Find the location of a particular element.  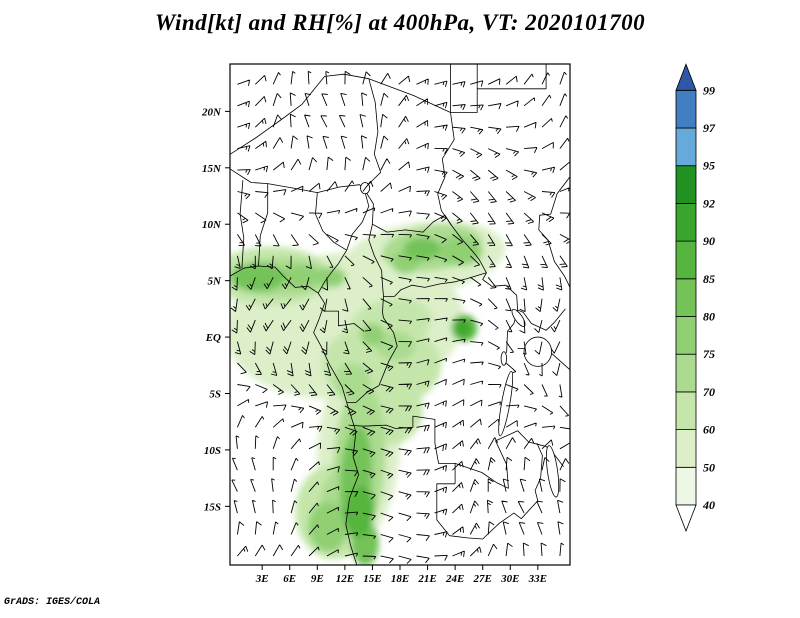

colorbar-label: 85 is located at coordinates (709, 279).